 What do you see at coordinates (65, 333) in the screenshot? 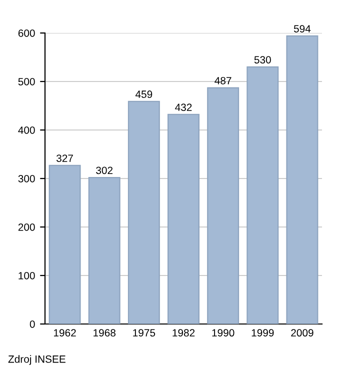
I see `x-tick-label: 1962` at bounding box center [65, 333].